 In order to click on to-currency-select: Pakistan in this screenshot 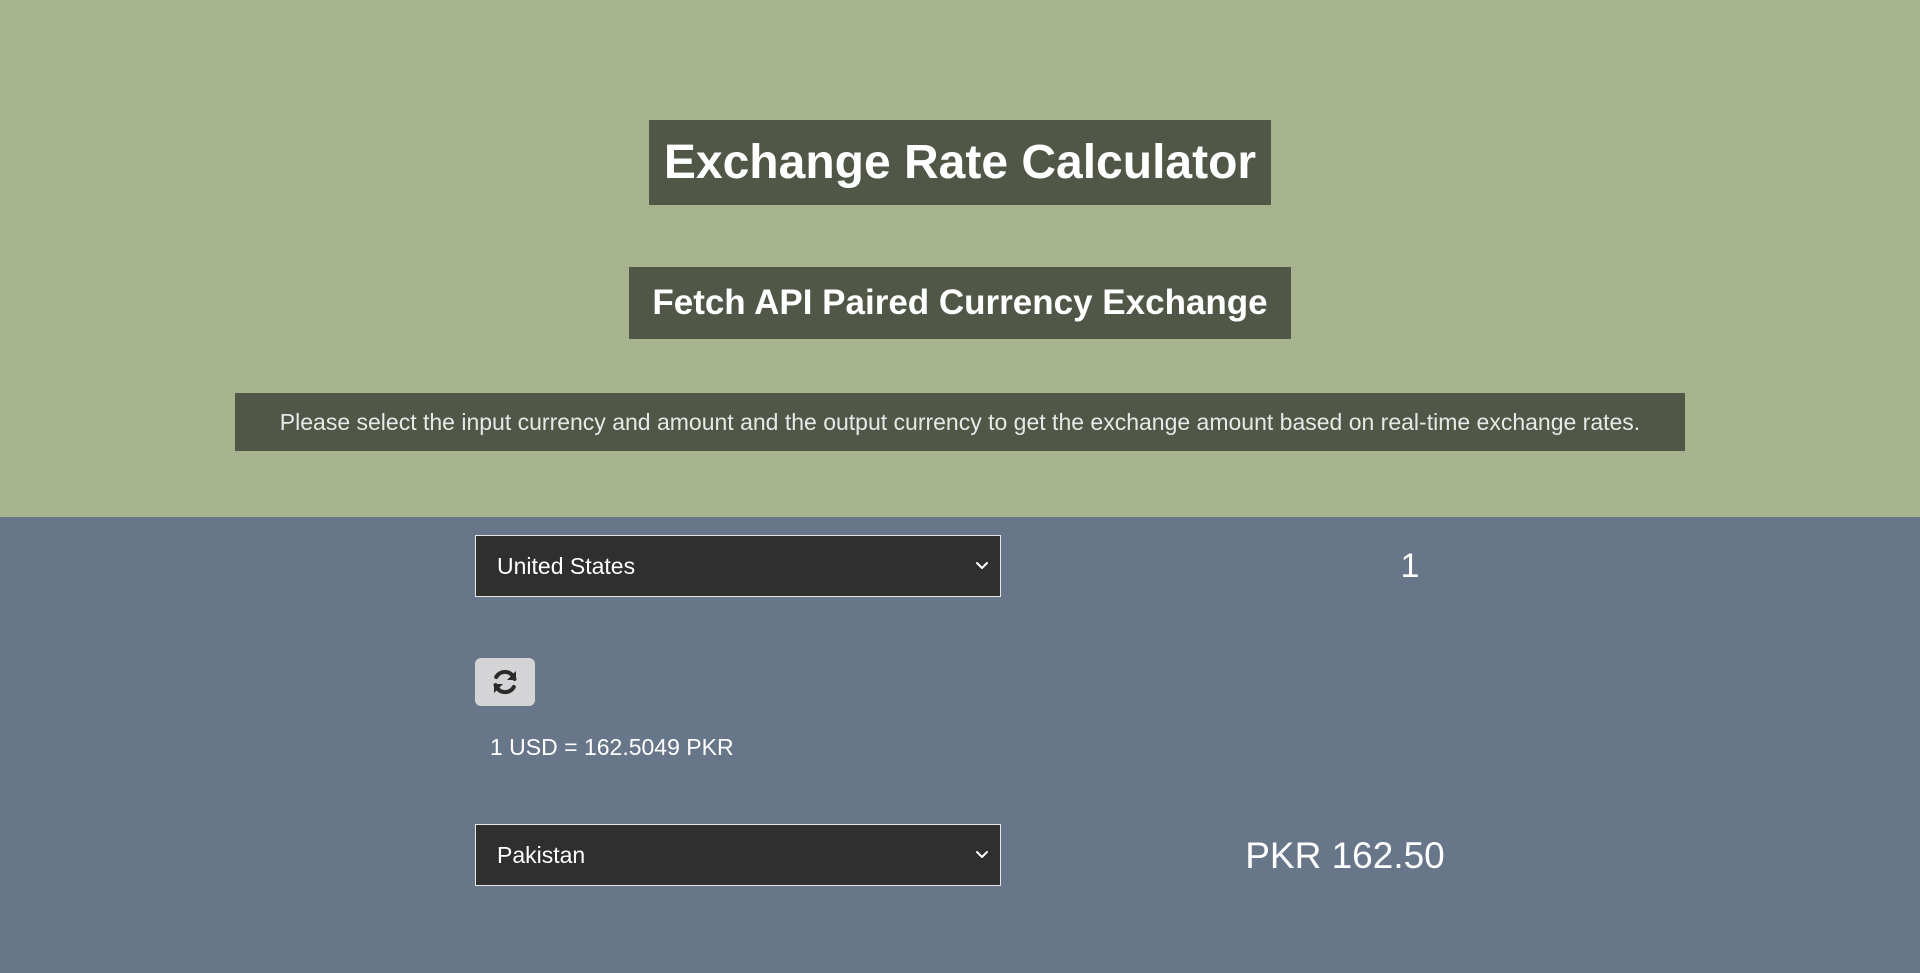, I will do `click(738, 855)`.